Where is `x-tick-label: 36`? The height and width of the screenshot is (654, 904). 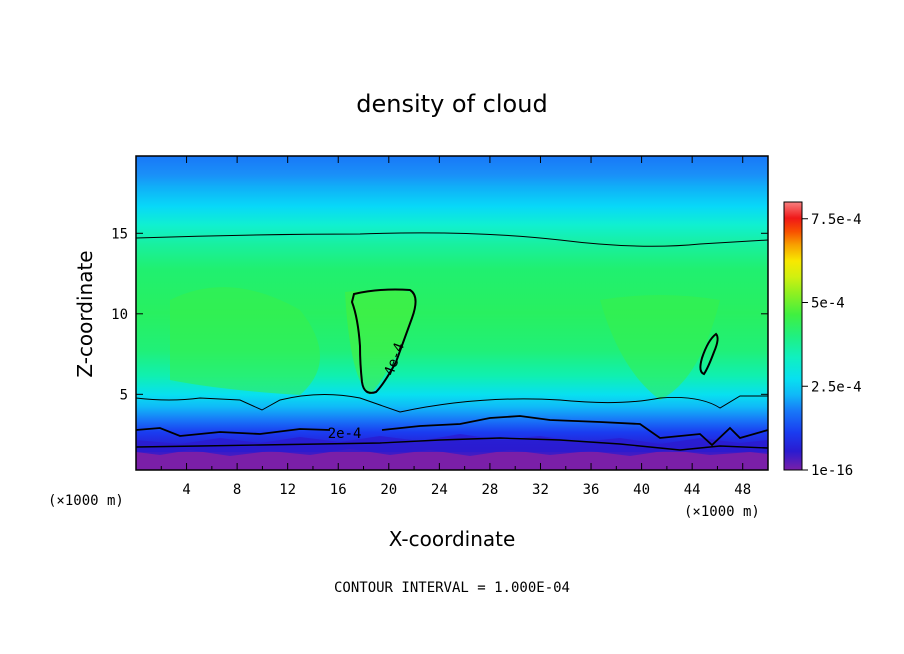
x-tick-label: 36 is located at coordinates (591, 490).